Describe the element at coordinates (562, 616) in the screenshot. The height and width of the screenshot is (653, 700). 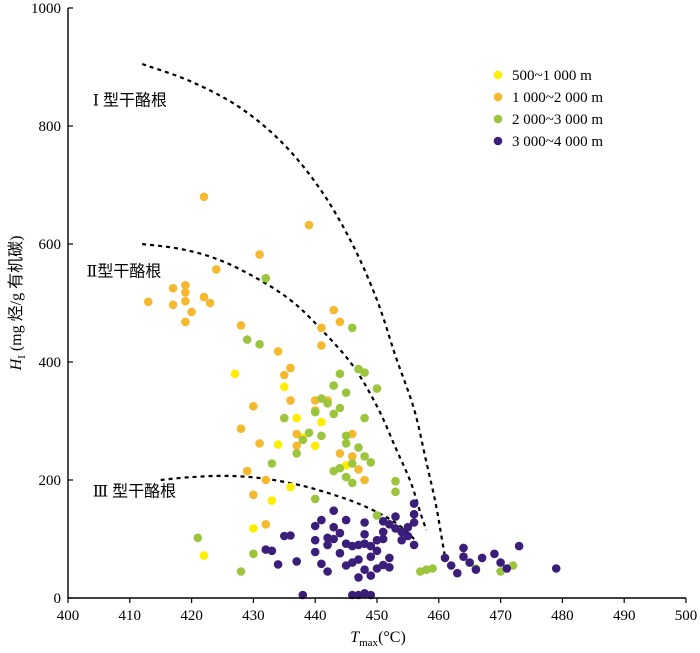
I see `x-tick-label: 480` at that location.